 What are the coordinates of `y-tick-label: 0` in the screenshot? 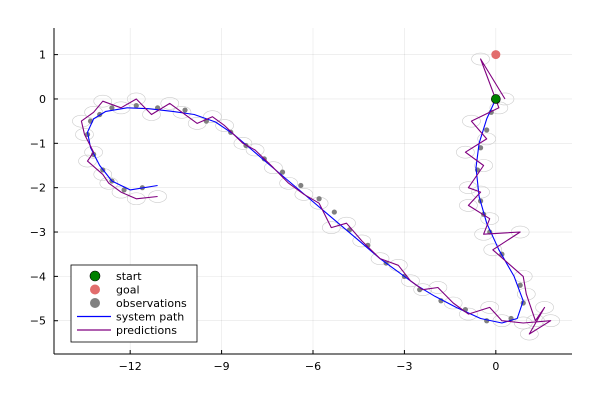 It's located at (42, 99).